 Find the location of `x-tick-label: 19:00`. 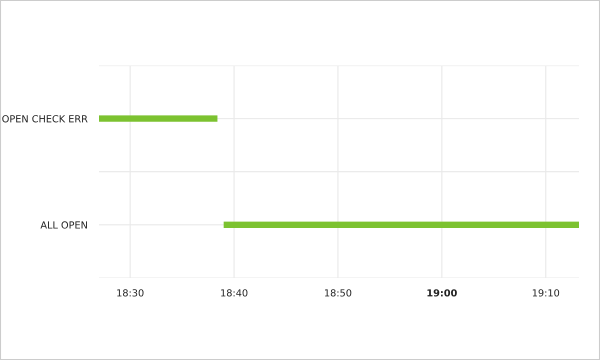

x-tick-label: 19:00 is located at coordinates (442, 293).